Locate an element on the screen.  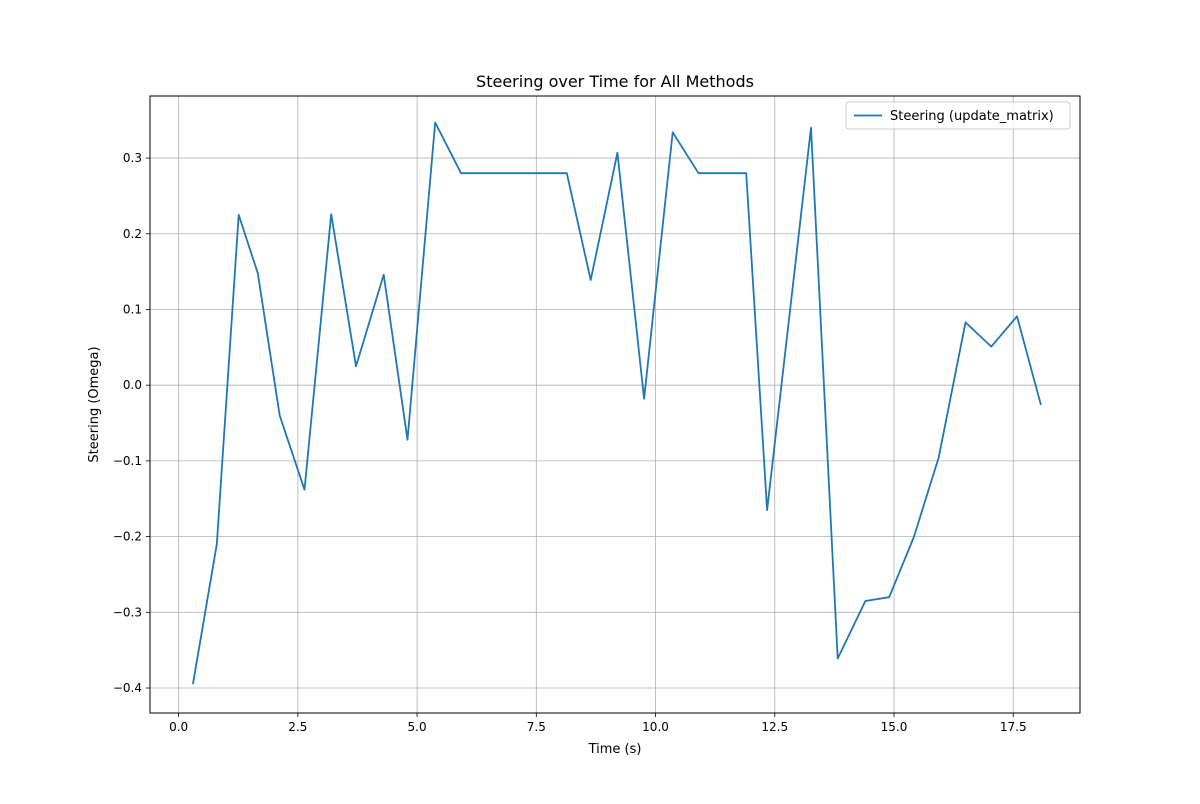
x-tick-label: 17.5 is located at coordinates (1013, 727).